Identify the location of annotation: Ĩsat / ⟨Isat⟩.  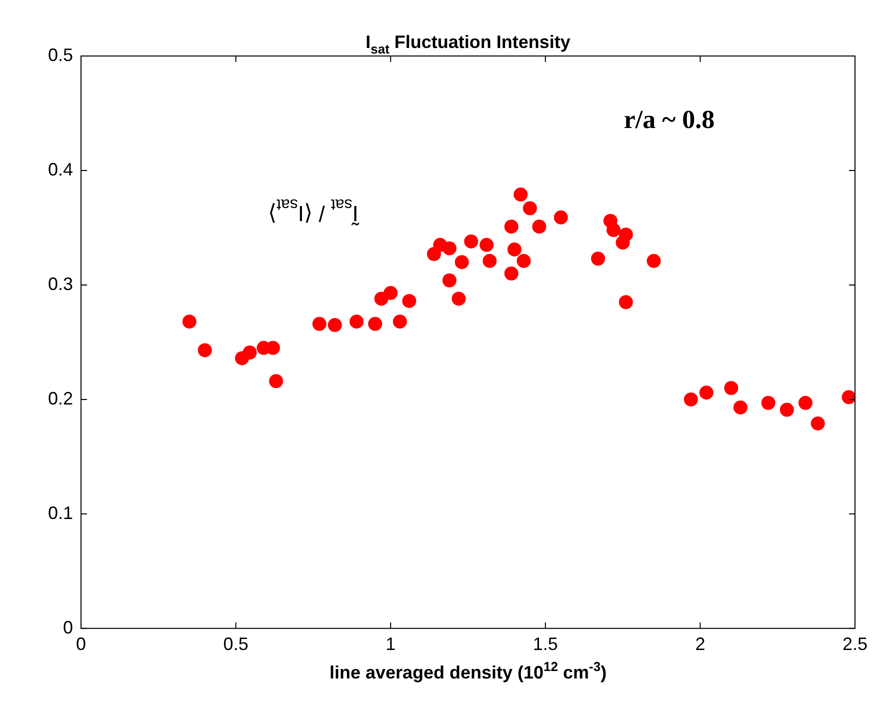
(314, 210).